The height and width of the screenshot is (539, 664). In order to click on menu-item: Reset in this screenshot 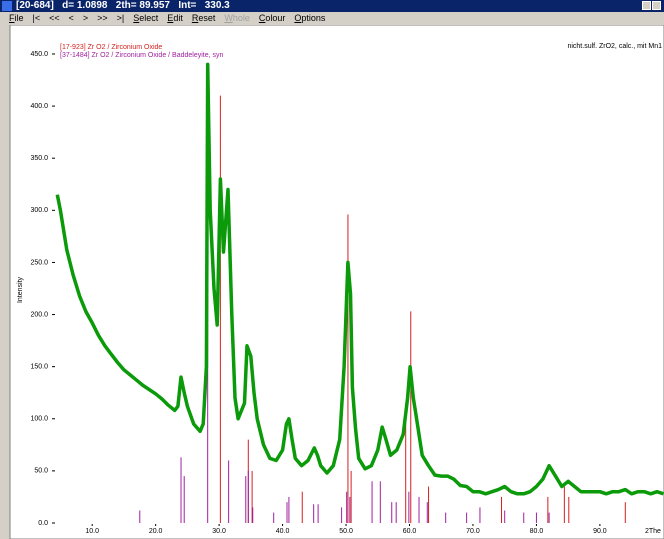, I will do `click(203, 18)`.